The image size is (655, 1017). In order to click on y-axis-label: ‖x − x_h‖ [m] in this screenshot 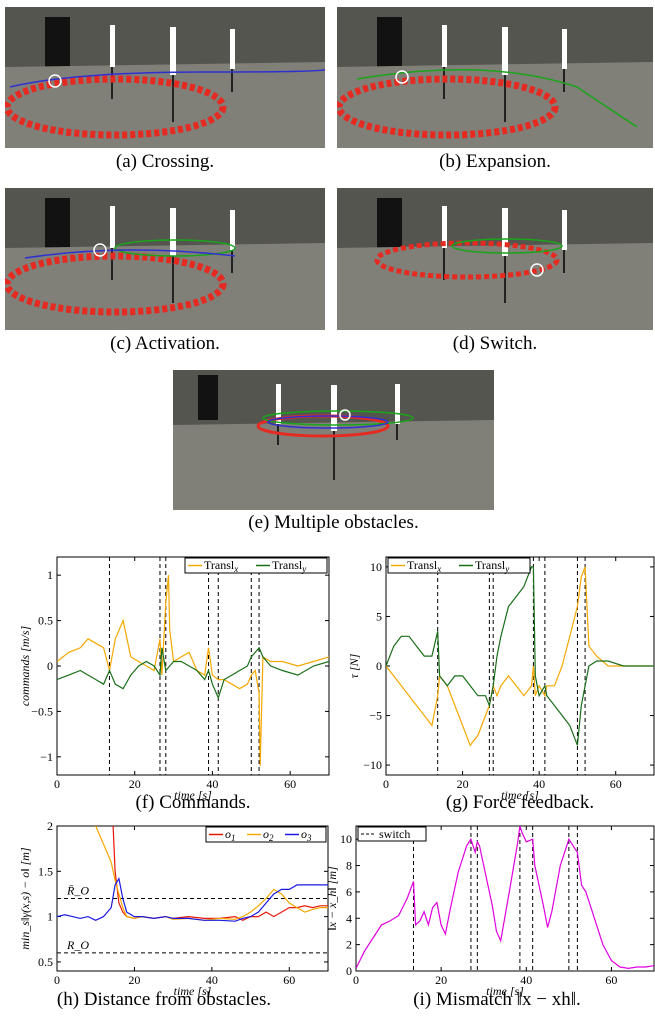, I will do `click(332, 898)`.